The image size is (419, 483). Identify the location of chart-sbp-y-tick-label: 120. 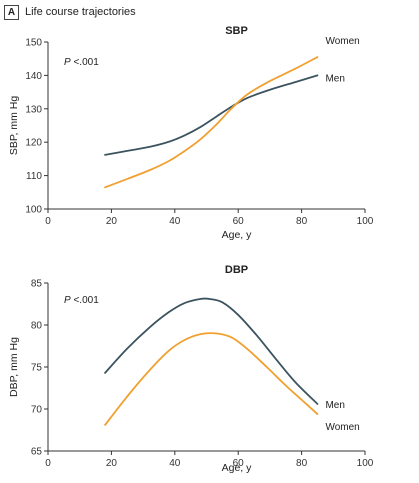
(33, 143).